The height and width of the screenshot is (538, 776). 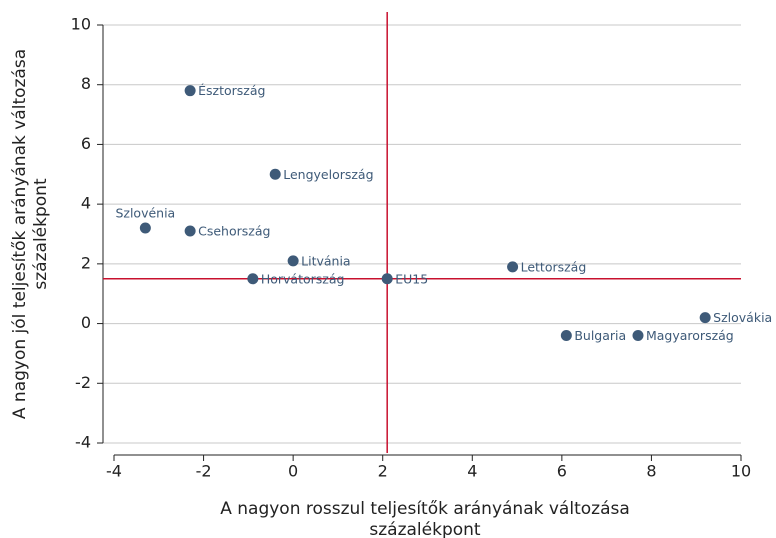 I want to click on point-label: Bulgaria, so click(x=600, y=335).